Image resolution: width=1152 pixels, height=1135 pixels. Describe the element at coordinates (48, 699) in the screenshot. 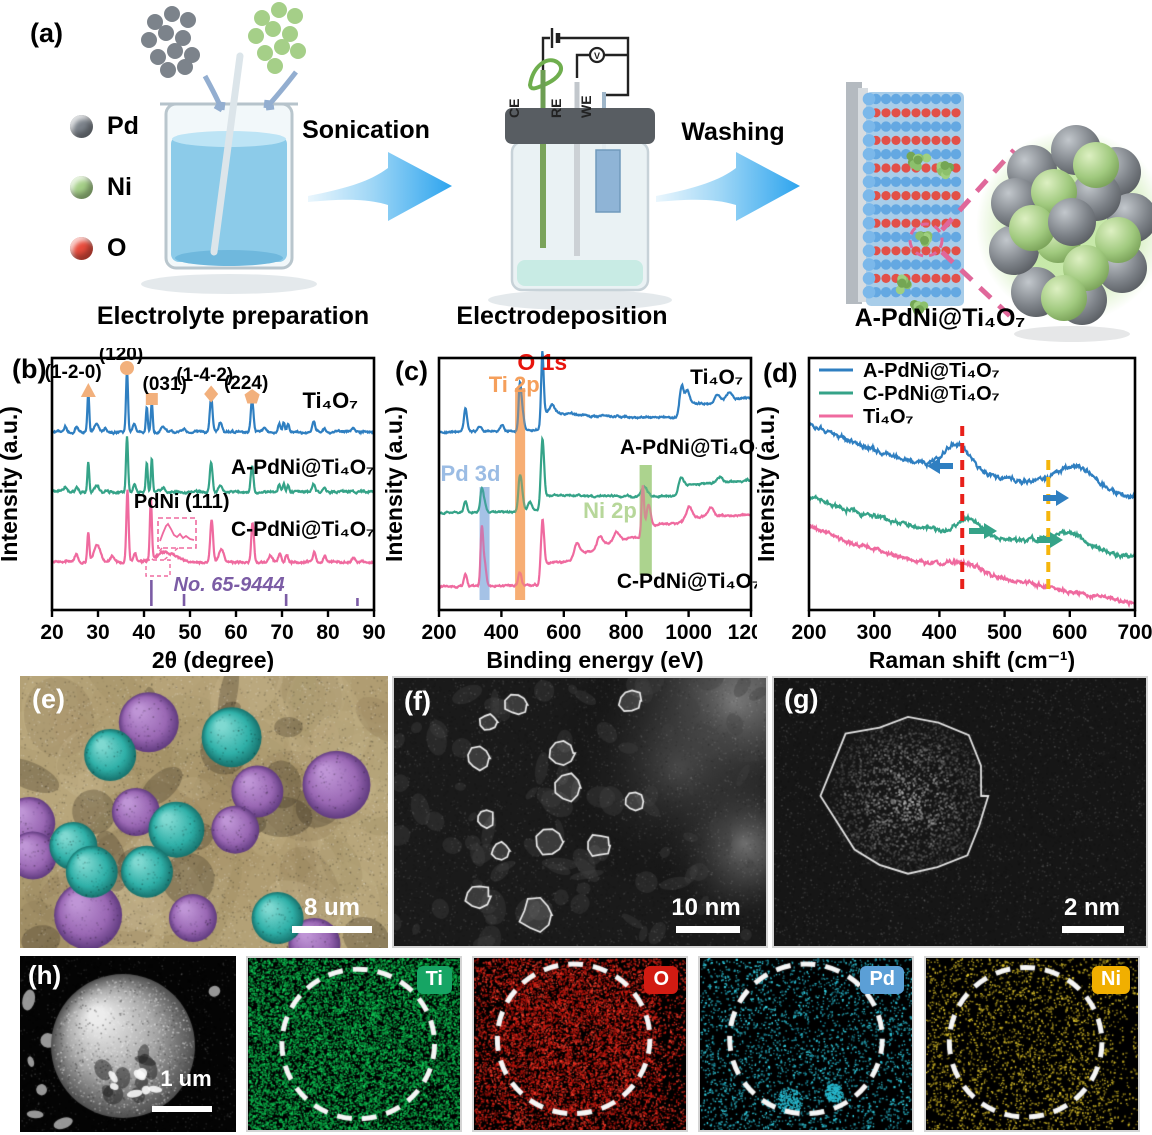

I see `panel-label-e: (e)` at that location.